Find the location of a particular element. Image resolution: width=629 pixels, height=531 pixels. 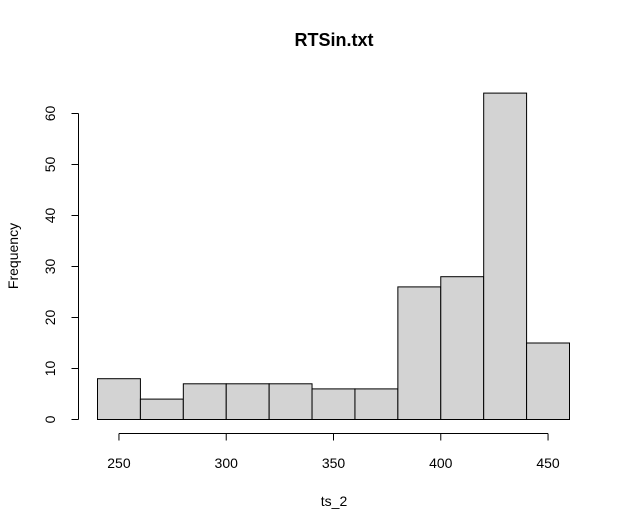

y-axis: 0 10 20 30 40 50 60 is located at coordinates (60, 264).